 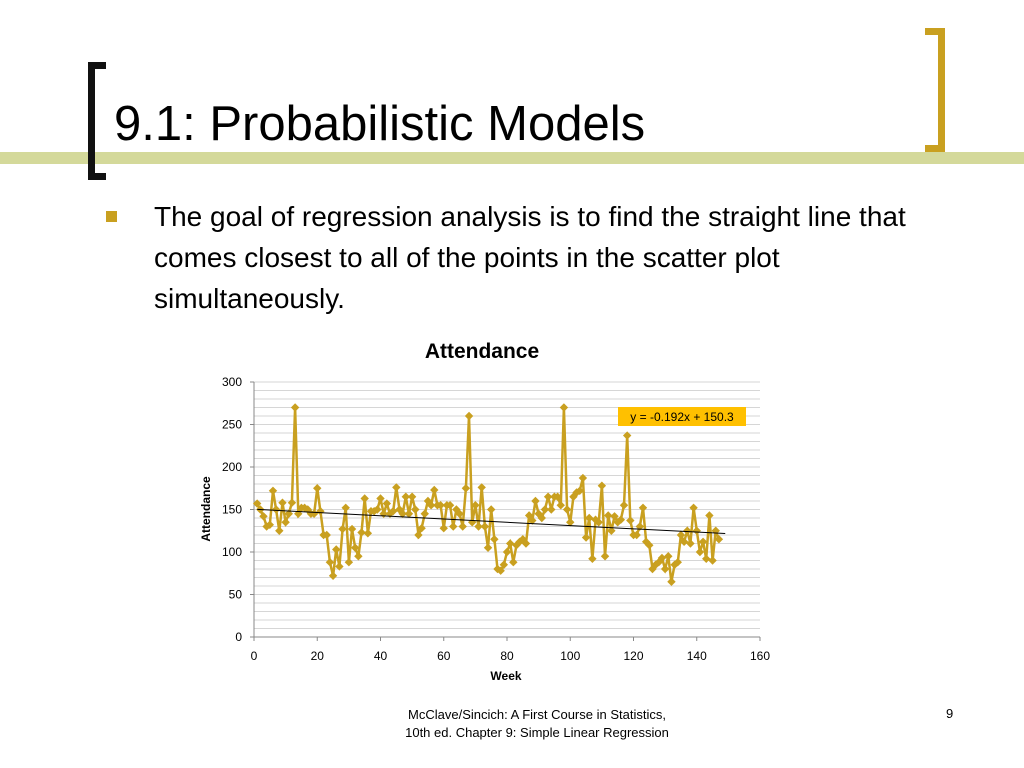 What do you see at coordinates (232, 552) in the screenshot?
I see `y-tick-label: 100` at bounding box center [232, 552].